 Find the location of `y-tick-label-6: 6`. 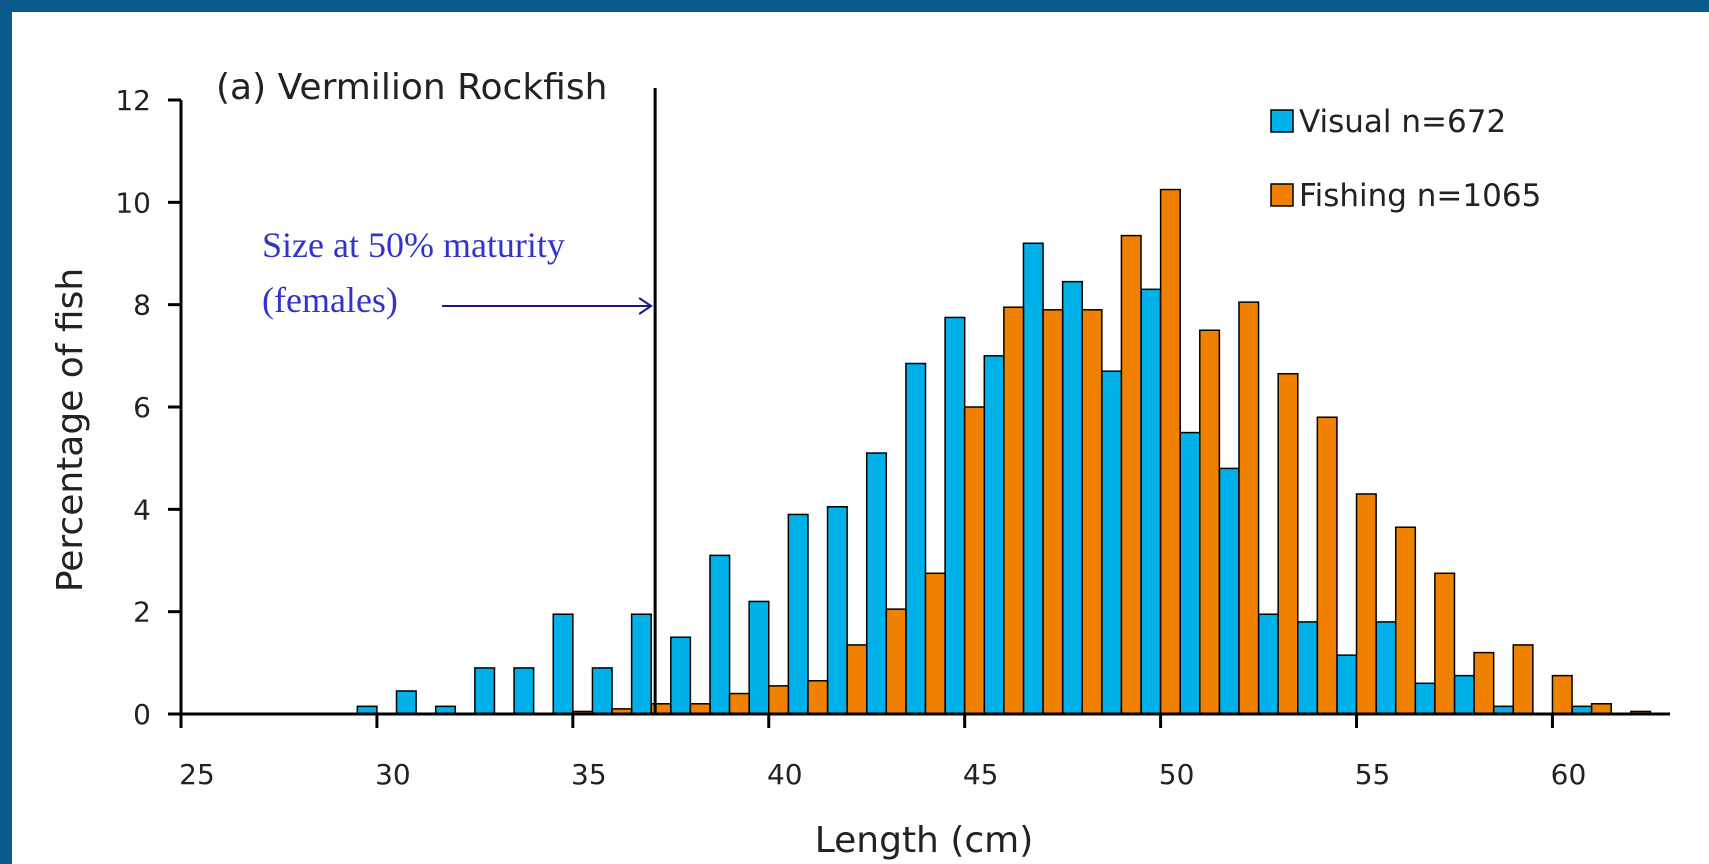

y-tick-label-6: 6 is located at coordinates (142, 407).